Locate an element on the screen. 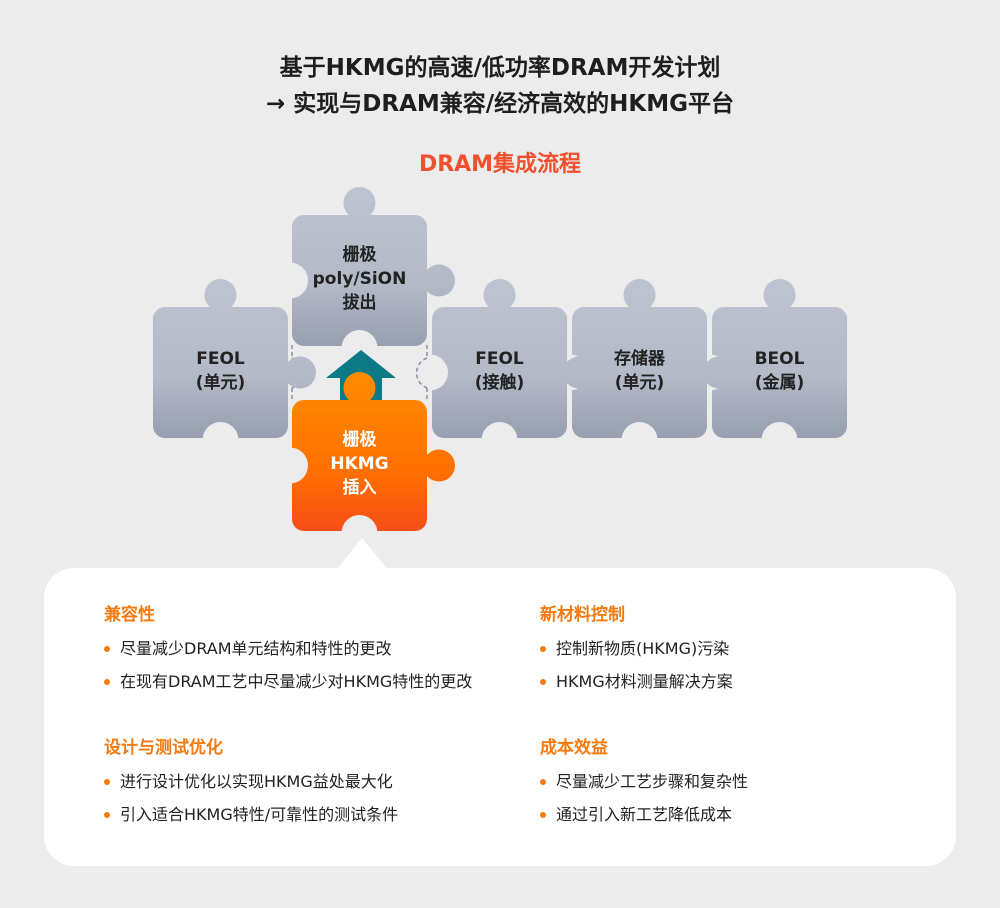 The height and width of the screenshot is (908, 1000). list-item: 尽量减少工艺步骤和复杂性 is located at coordinates (644, 782).